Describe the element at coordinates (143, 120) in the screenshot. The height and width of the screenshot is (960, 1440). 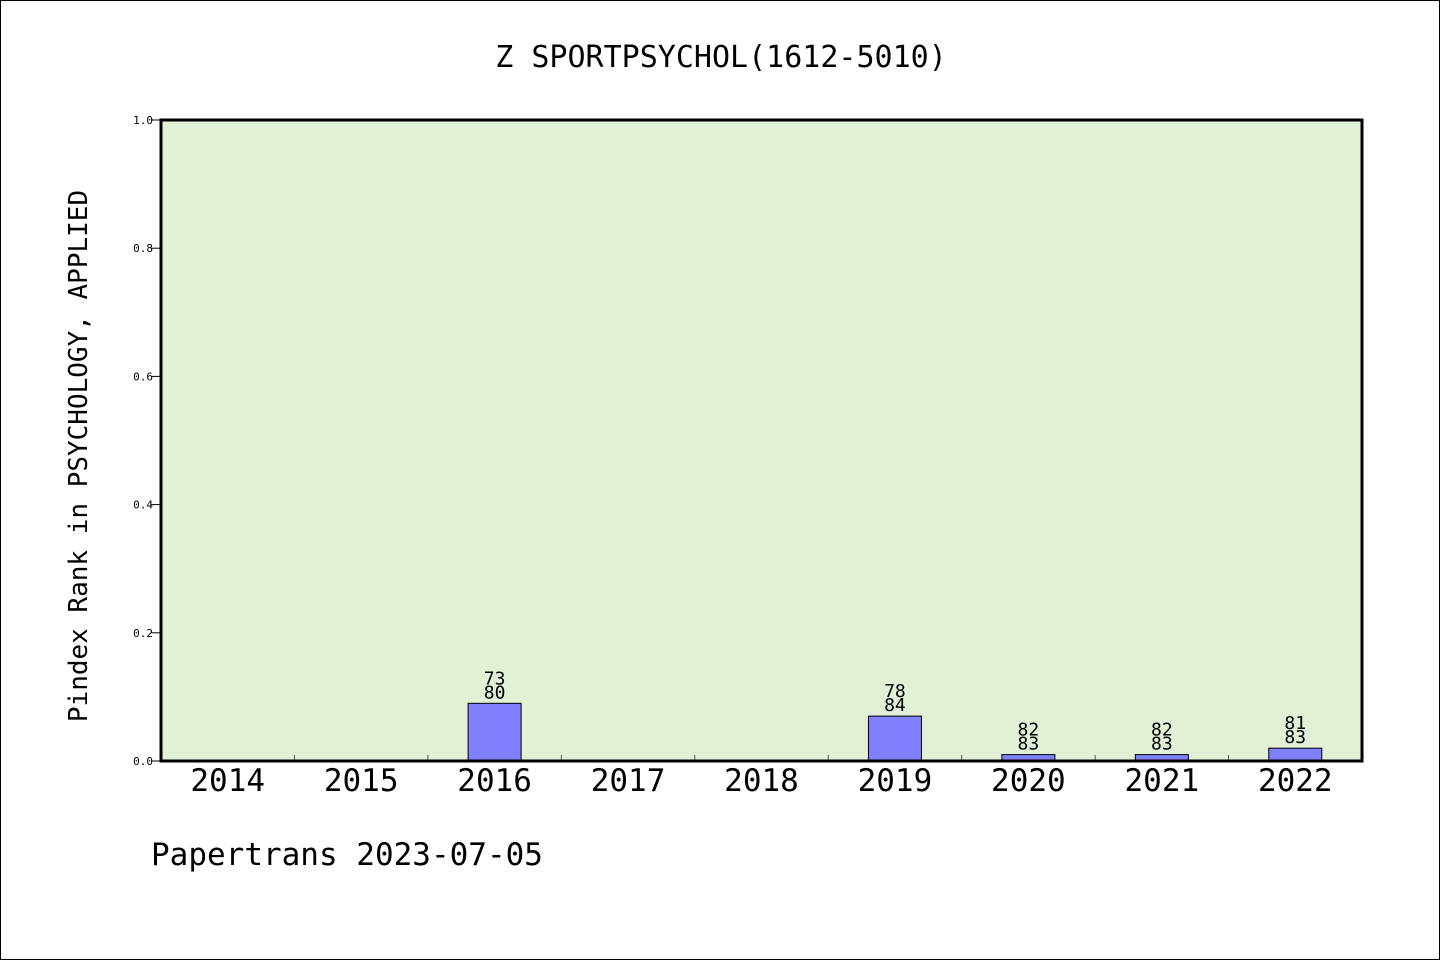
I see `y-tick-label: 1.0` at that location.